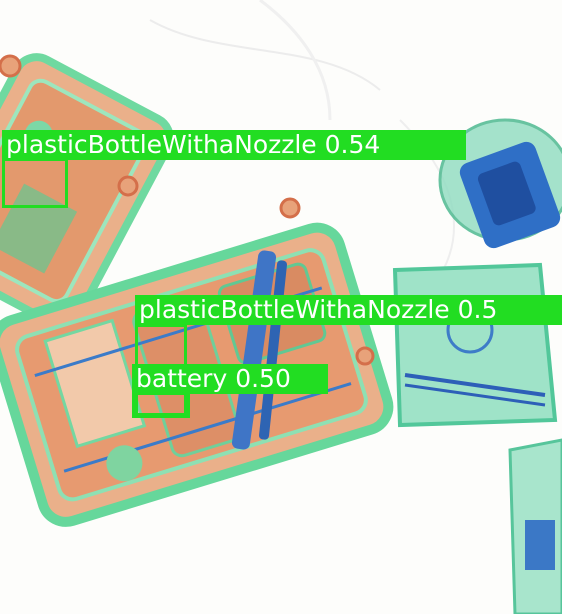 Image resolution: width=562 pixels, height=614 pixels. Describe the element at coordinates (230, 379) in the screenshot. I see `detection-label-battery: battery 0.50` at that location.